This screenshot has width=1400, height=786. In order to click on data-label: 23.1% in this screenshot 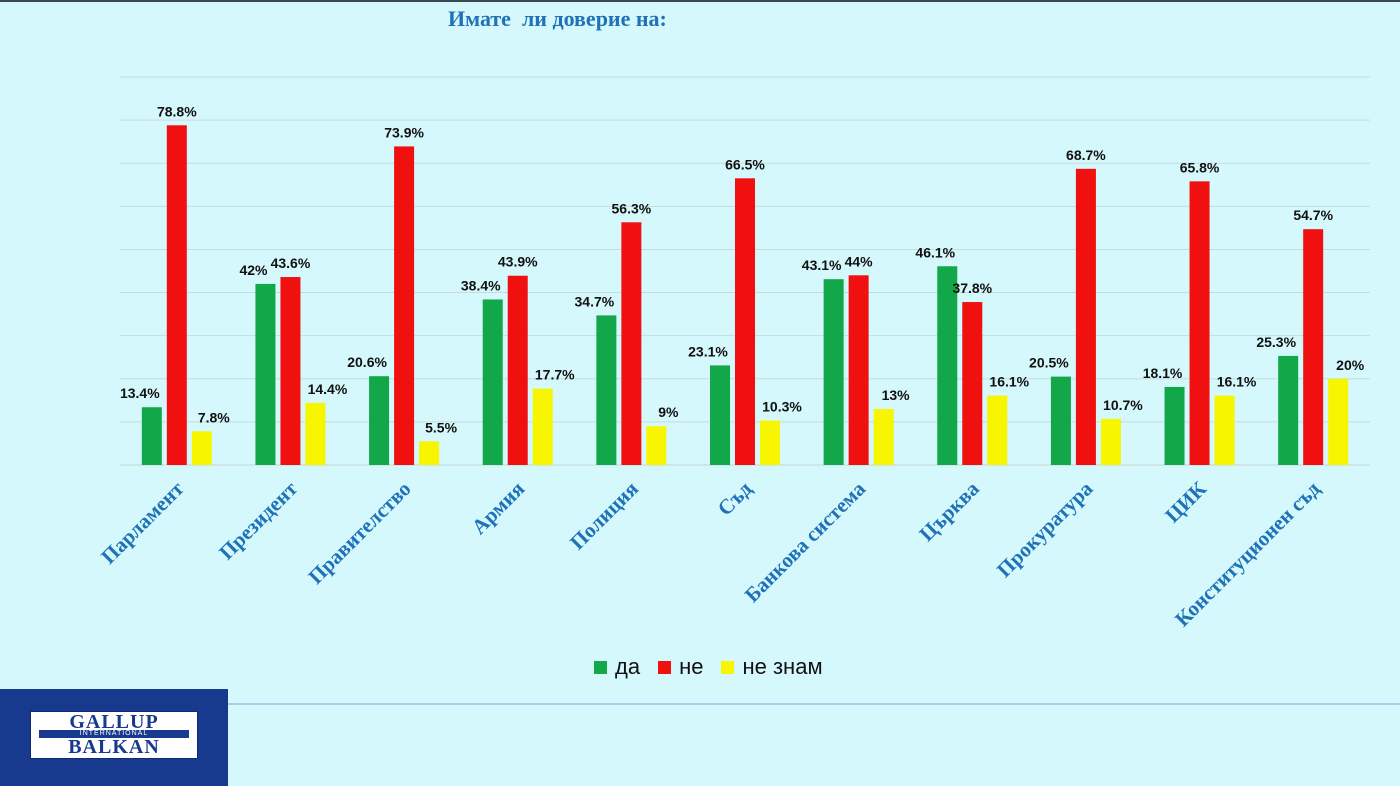, I will do `click(708, 351)`.